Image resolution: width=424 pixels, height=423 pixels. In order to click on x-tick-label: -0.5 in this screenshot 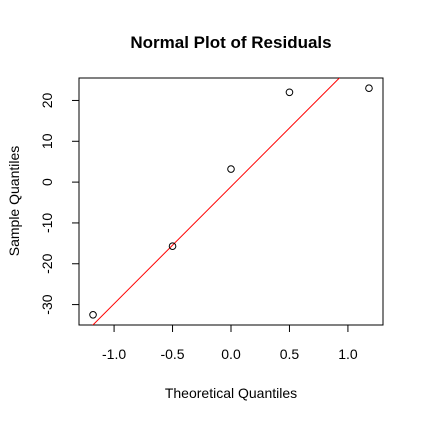, I will do `click(172, 354)`.